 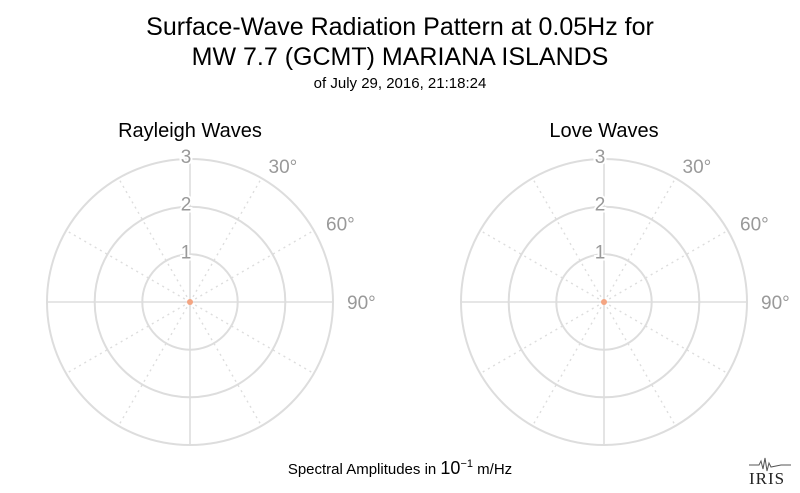 I want to click on footer-exponent: −1, so click(x=466, y=464).